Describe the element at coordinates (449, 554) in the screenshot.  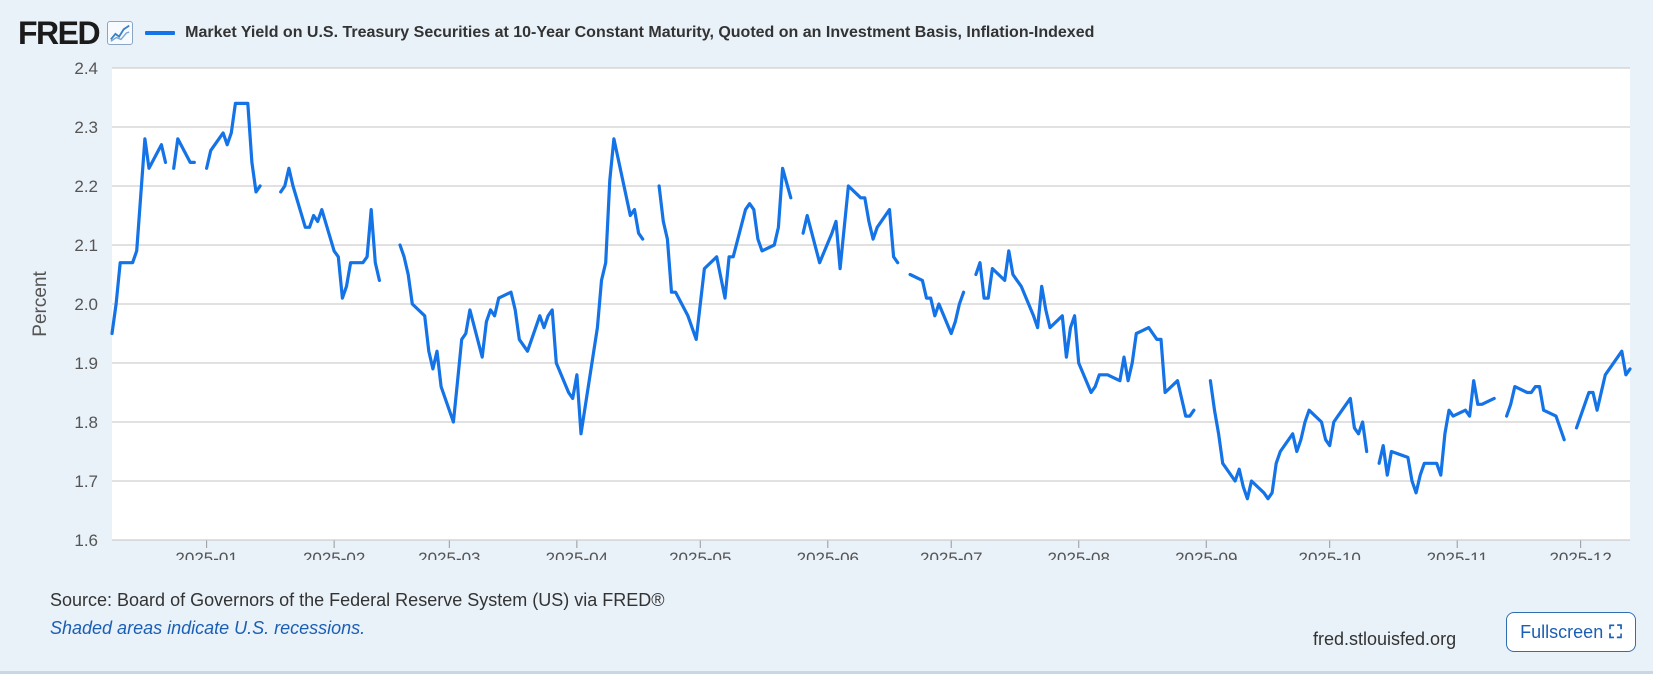
I see `x-tick-label: 2025-03` at that location.